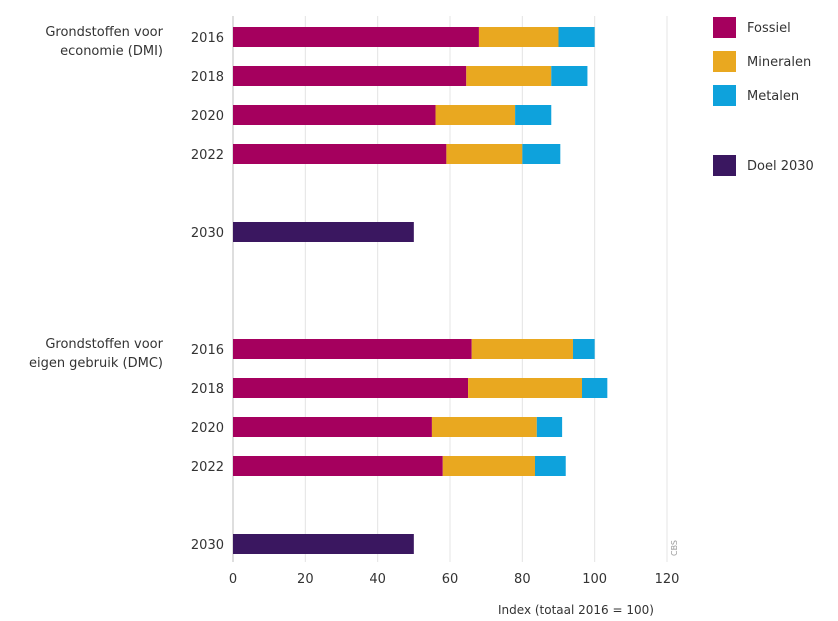  What do you see at coordinates (233, 579) in the screenshot?
I see `x-tick-label: 0` at bounding box center [233, 579].